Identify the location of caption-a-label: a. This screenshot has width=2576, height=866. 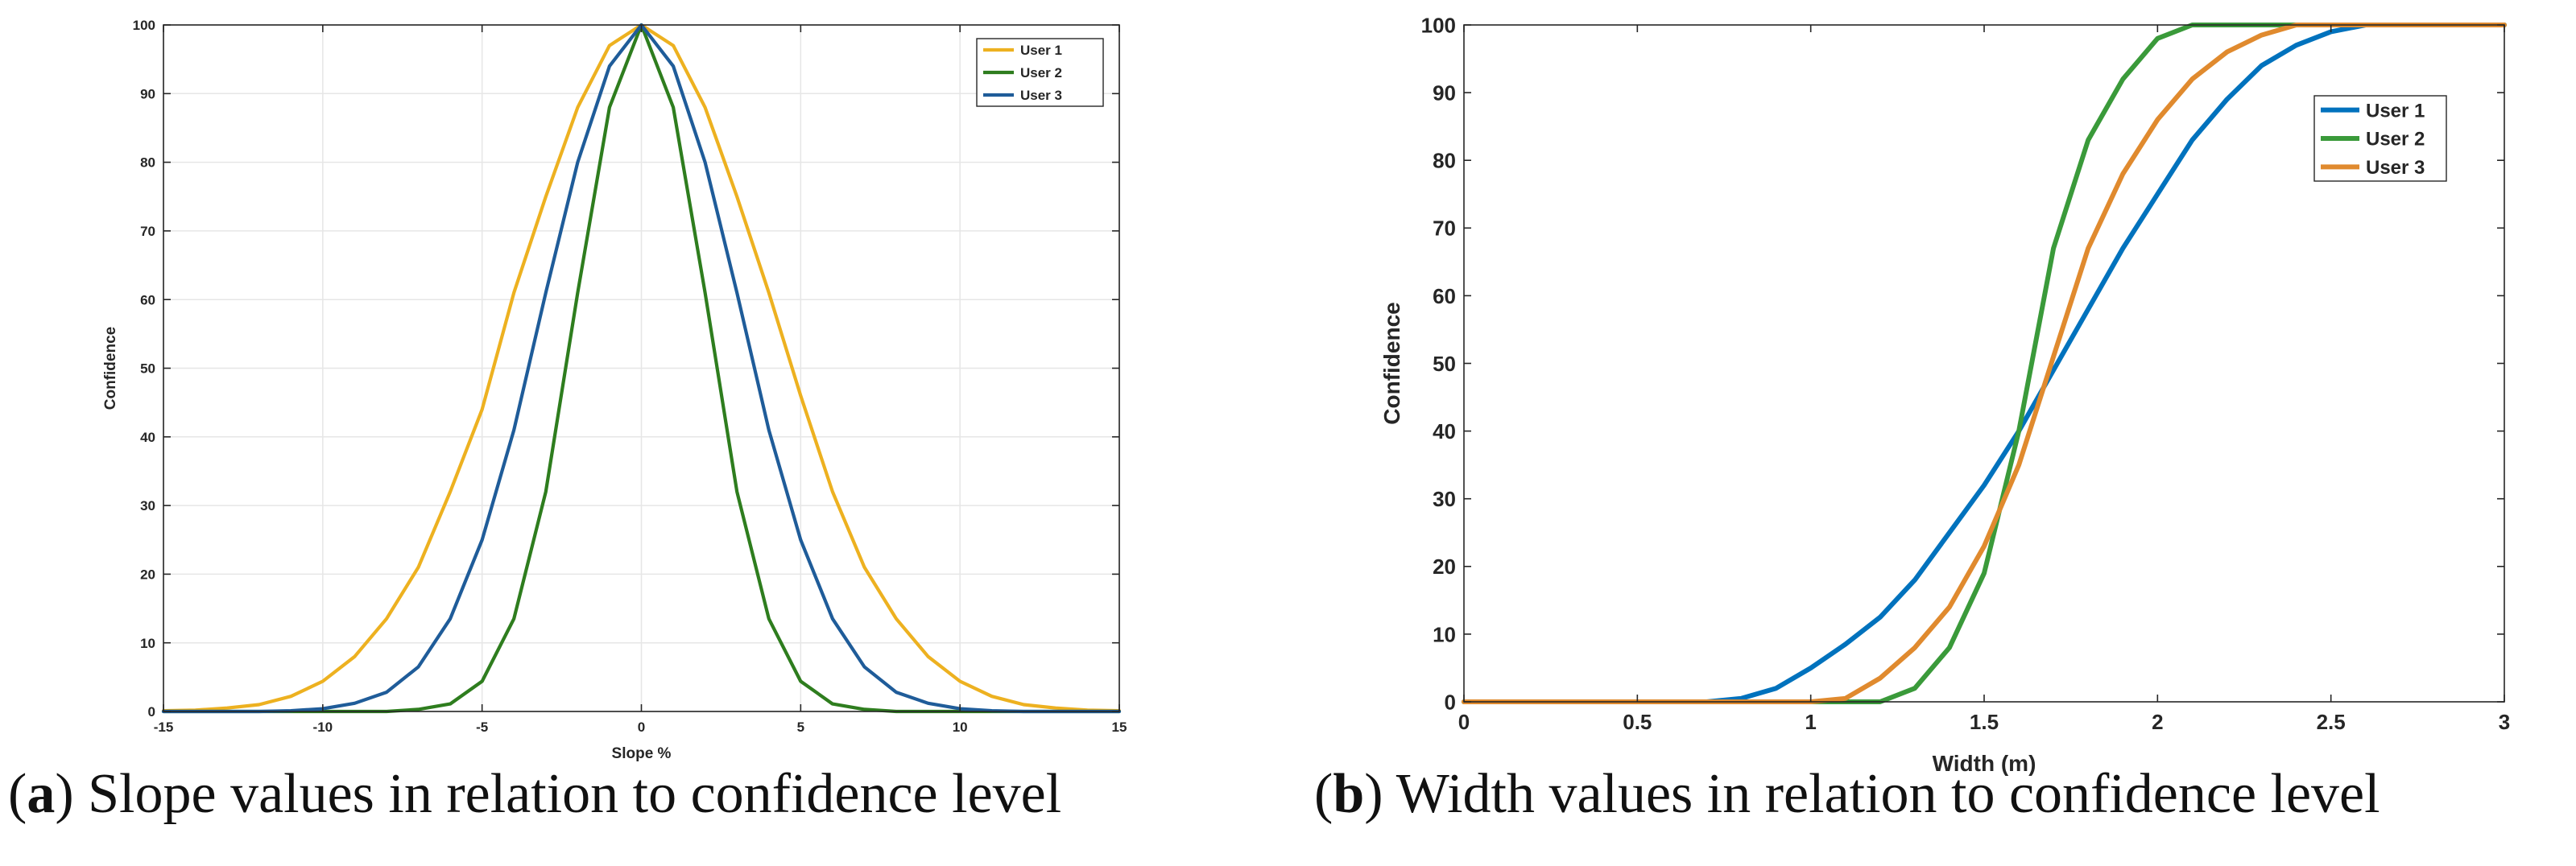
(41, 794).